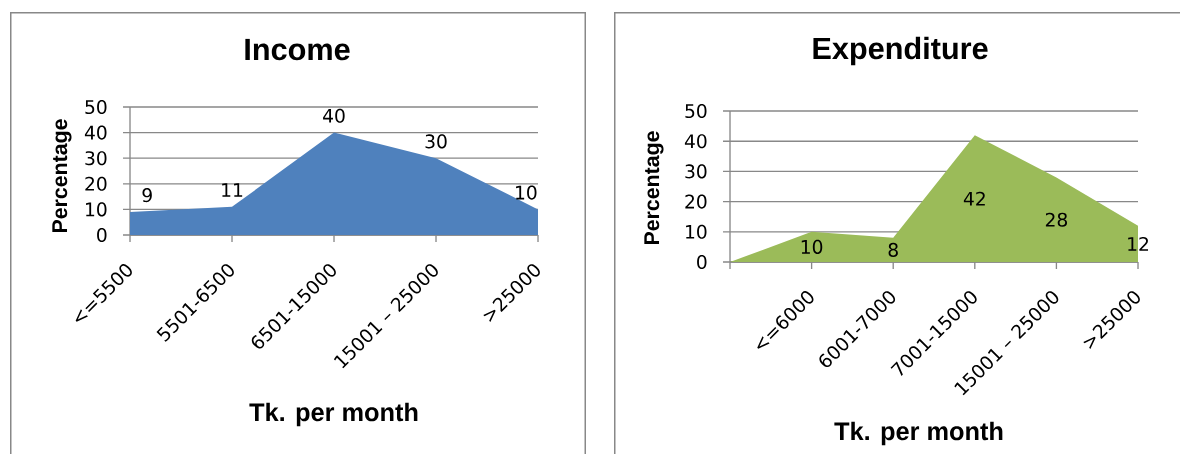  I want to click on data-label: 40, so click(334, 115).